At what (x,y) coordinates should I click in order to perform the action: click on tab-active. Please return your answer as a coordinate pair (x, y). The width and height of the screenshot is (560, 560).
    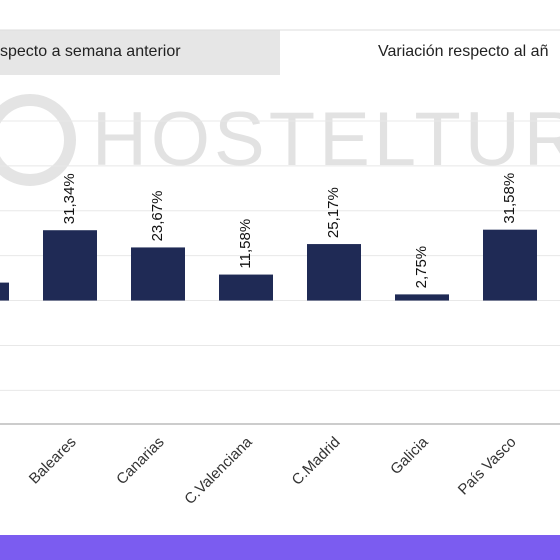
    Looking at the image, I should click on (420, 52).